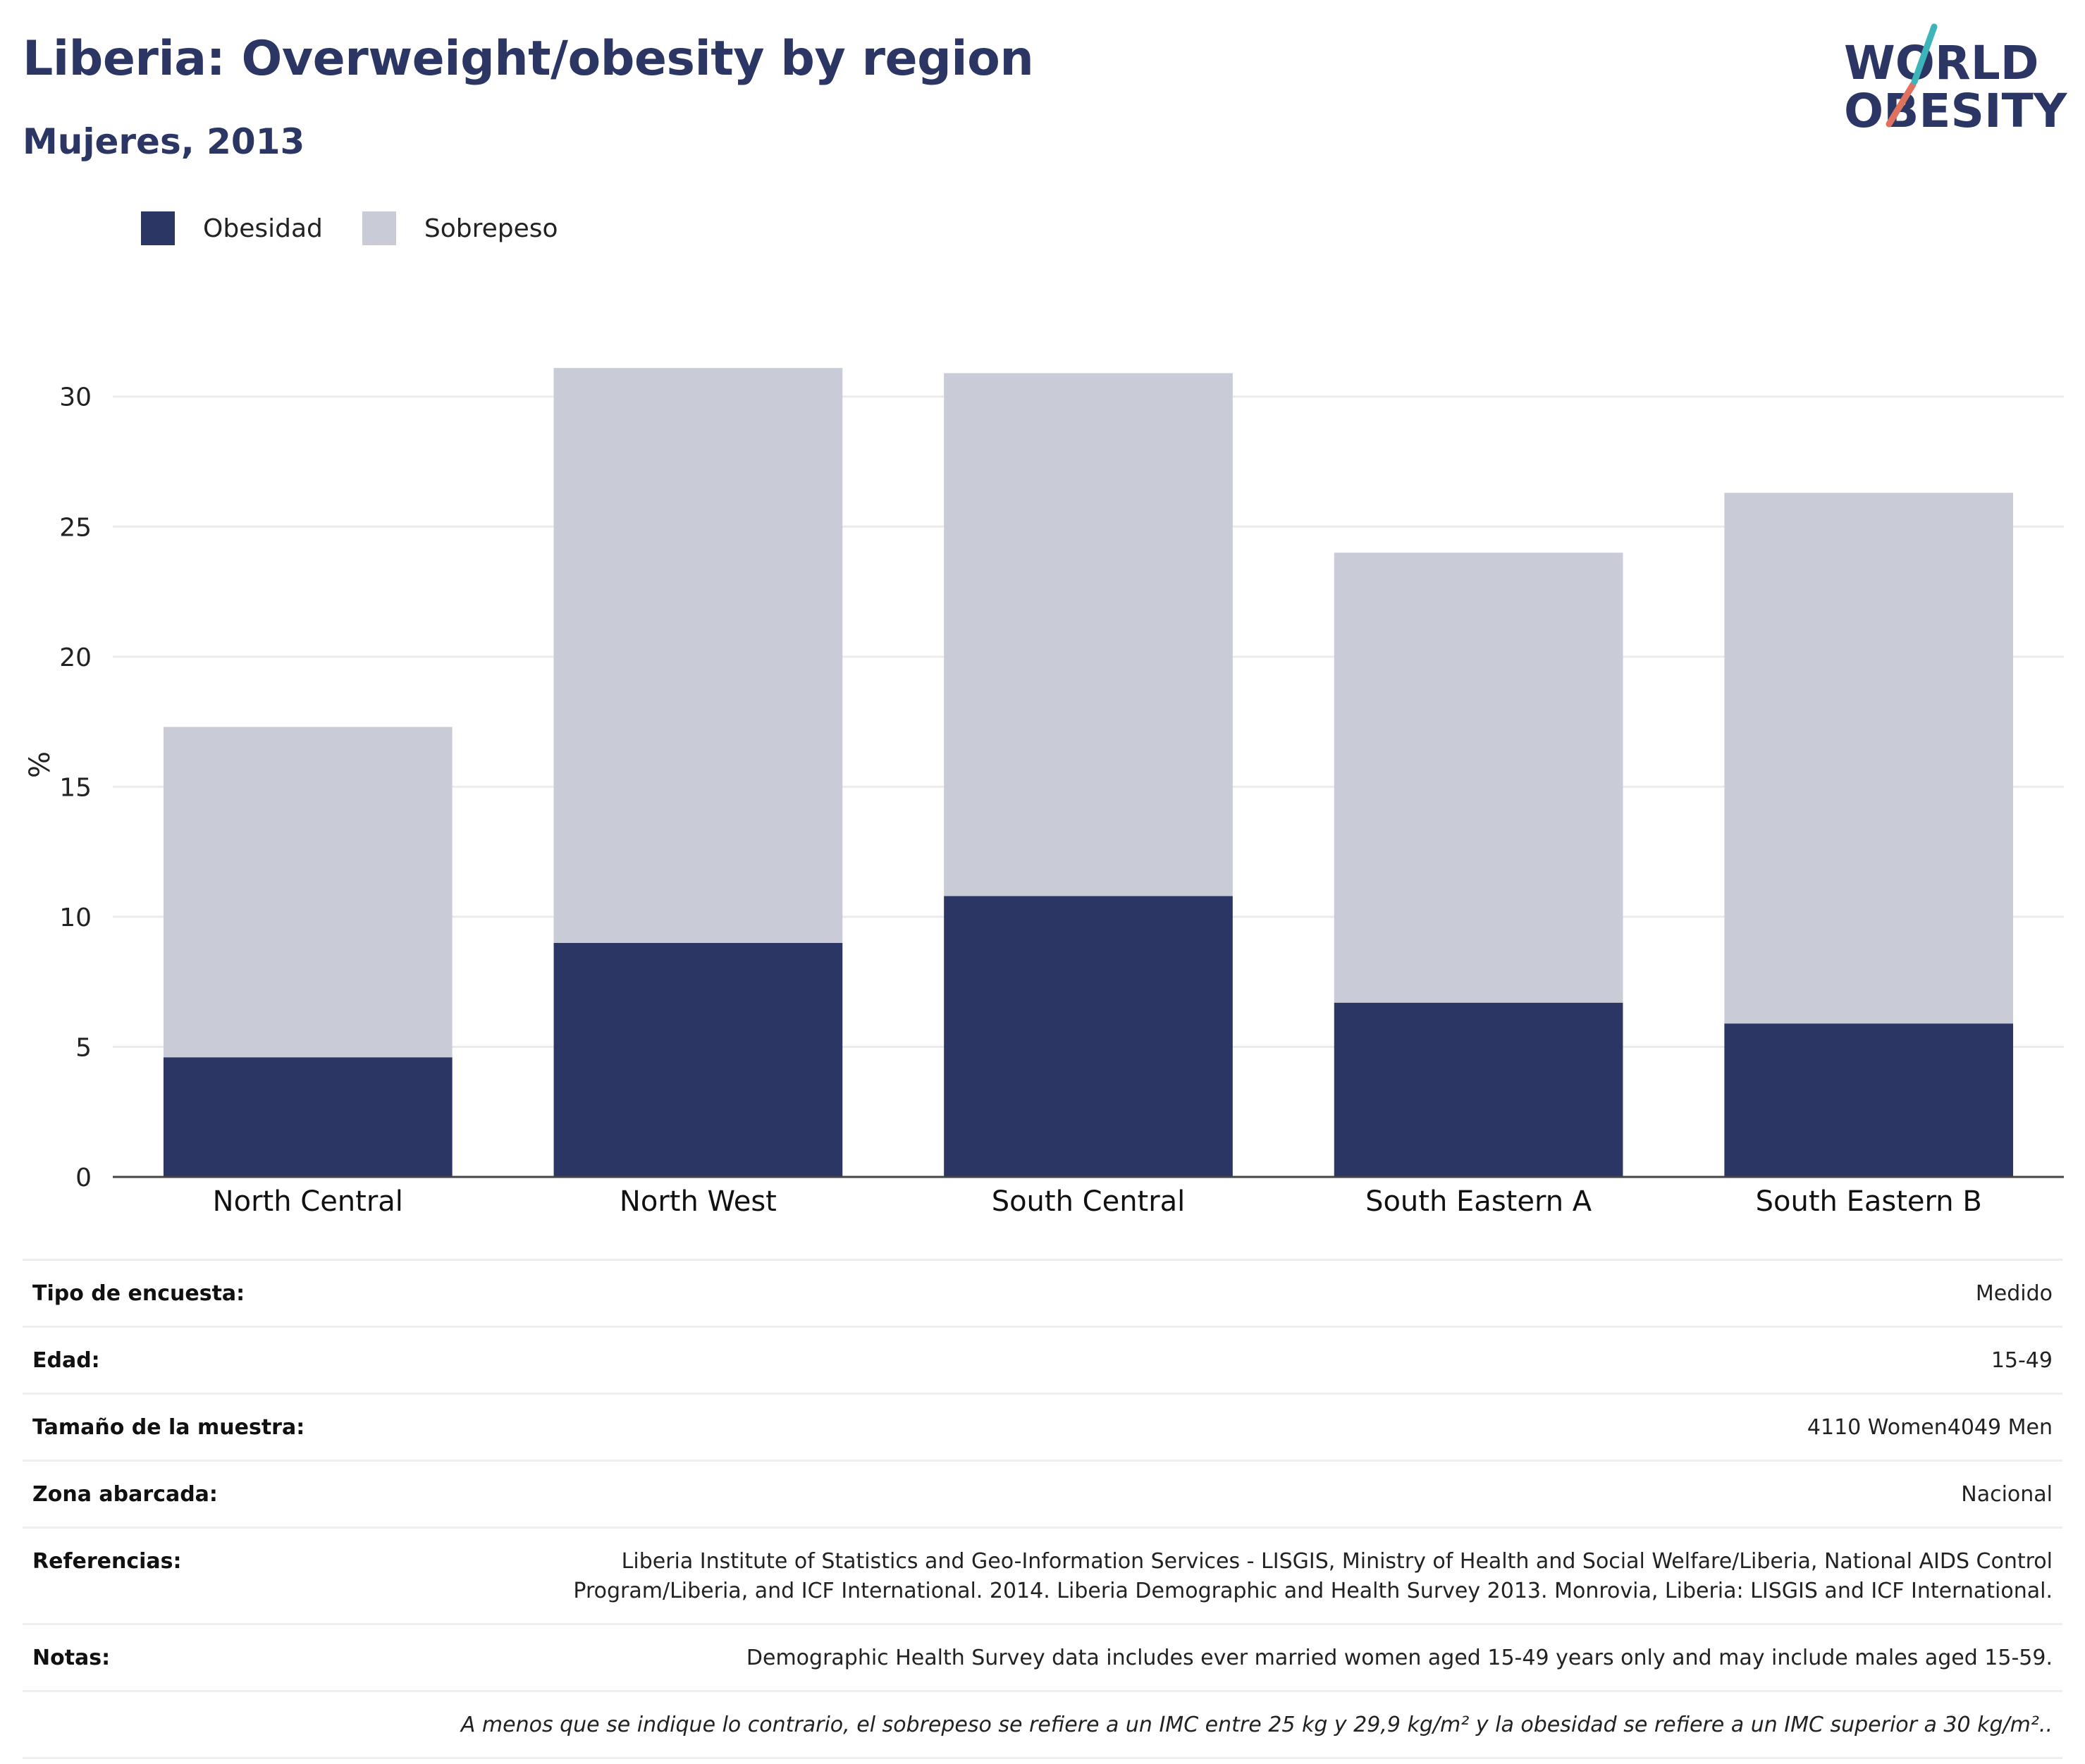  What do you see at coordinates (75, 917) in the screenshot?
I see `y-tick-label: 10` at bounding box center [75, 917].